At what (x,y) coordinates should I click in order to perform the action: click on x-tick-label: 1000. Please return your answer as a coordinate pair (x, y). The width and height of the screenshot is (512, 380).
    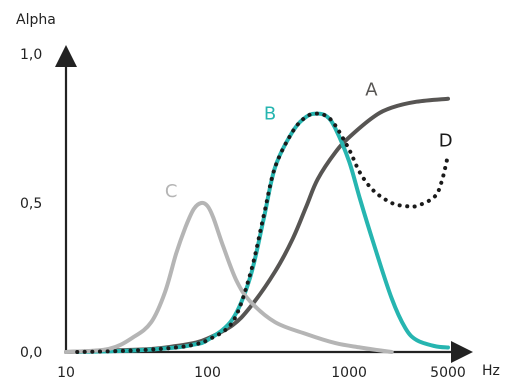
    Looking at the image, I should click on (349, 372).